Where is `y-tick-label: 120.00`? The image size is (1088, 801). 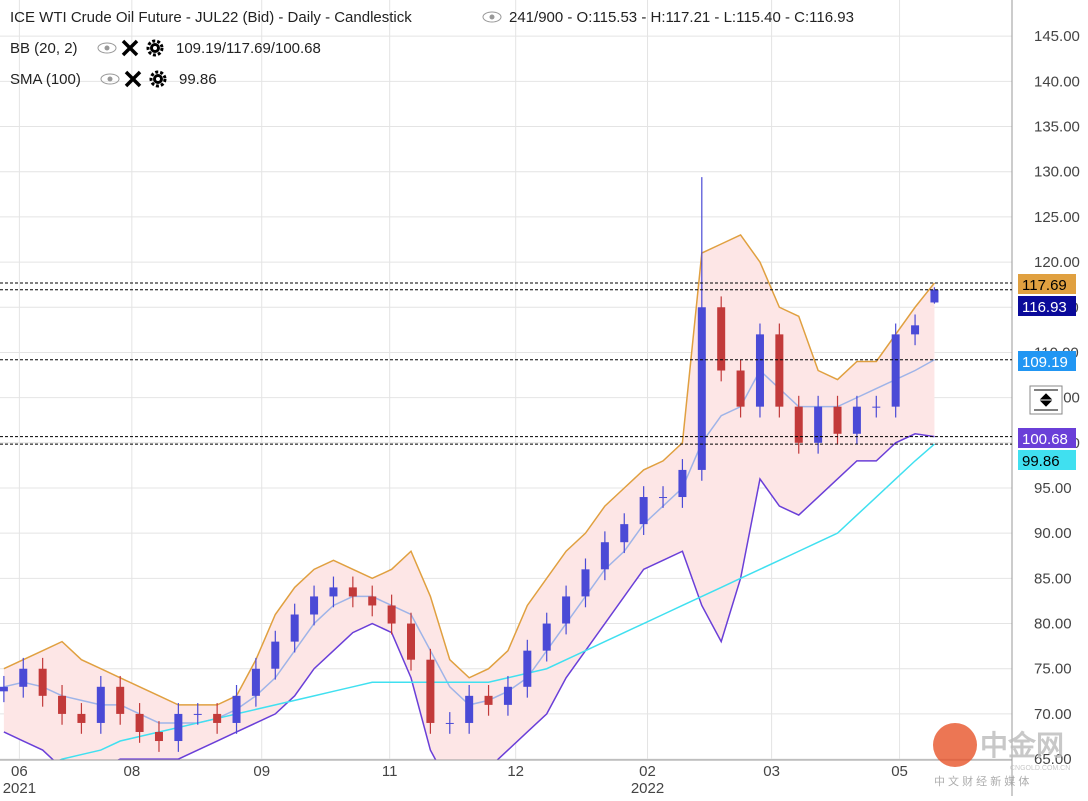 y-tick-label: 120.00 is located at coordinates (1057, 262).